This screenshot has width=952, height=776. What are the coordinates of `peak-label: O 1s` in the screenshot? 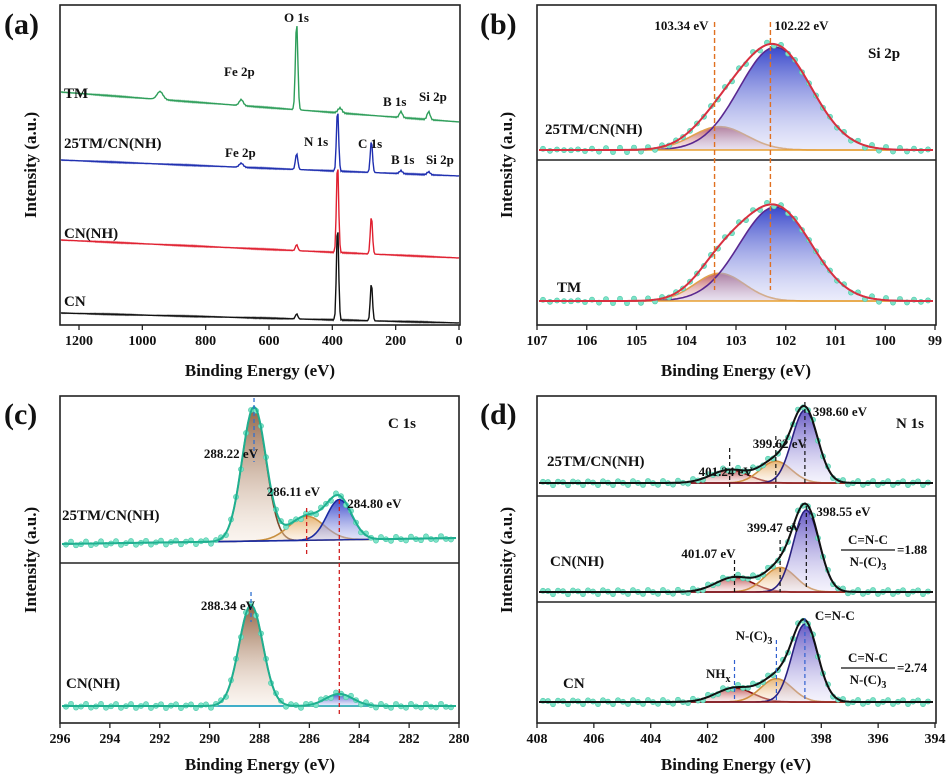 It's located at (296, 17).